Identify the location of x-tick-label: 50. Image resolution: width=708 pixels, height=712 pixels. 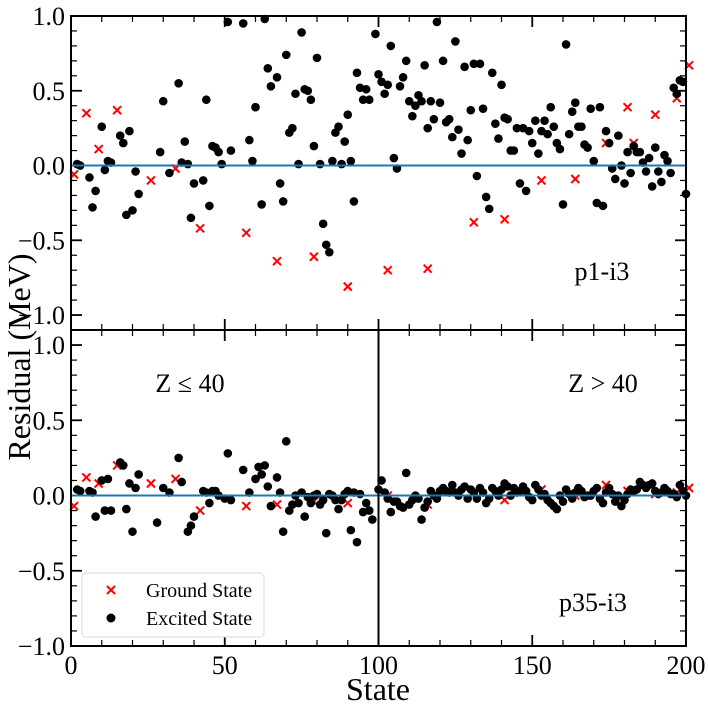
(225, 665).